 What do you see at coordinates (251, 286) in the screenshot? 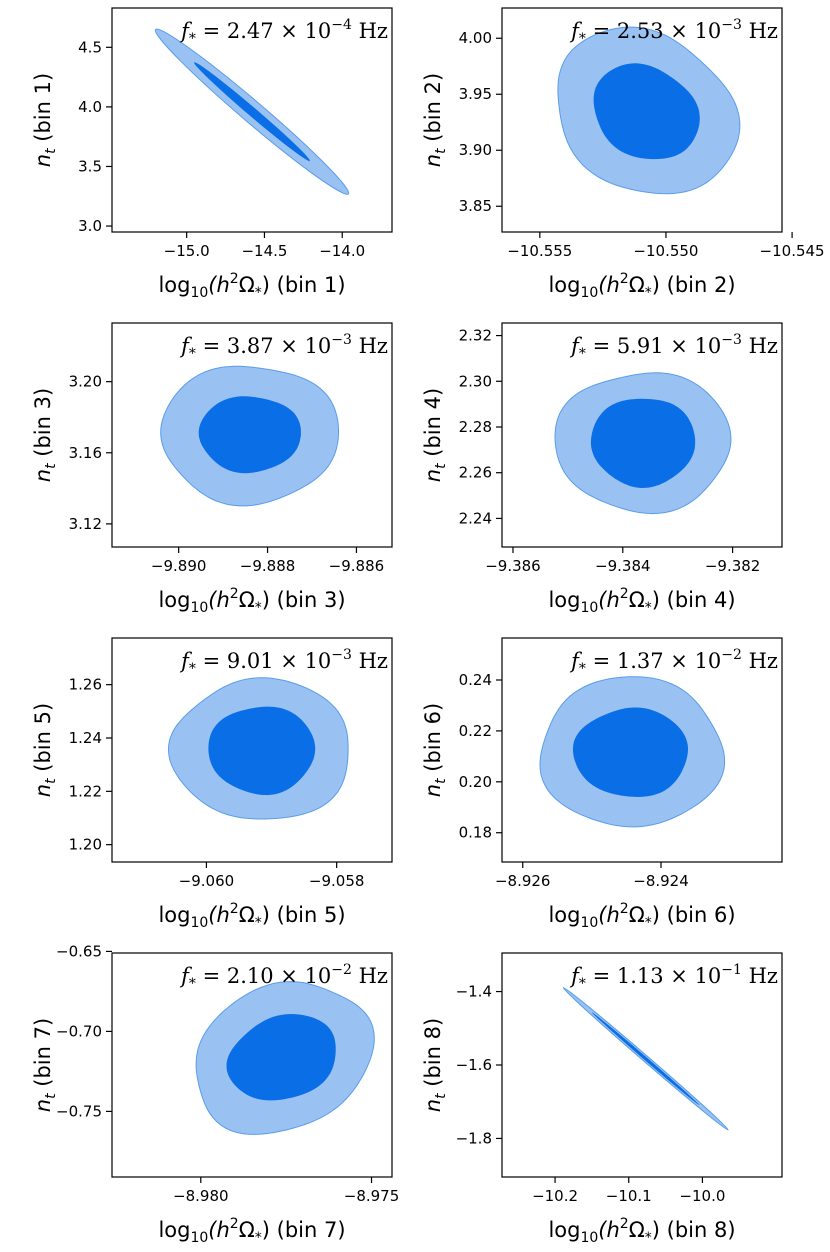
I see `x-axis-label: log10(h2Ω*) (bin 1)` at bounding box center [251, 286].